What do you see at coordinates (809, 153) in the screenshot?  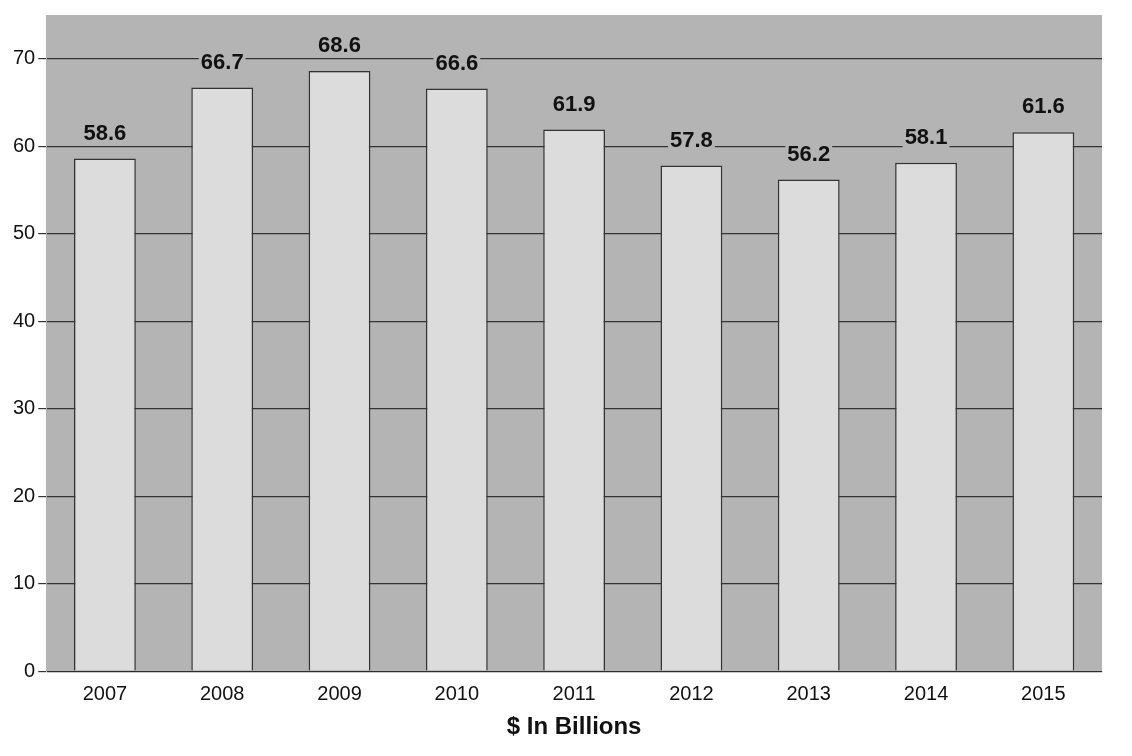 I see `data-label: 56.2` at bounding box center [809, 153].